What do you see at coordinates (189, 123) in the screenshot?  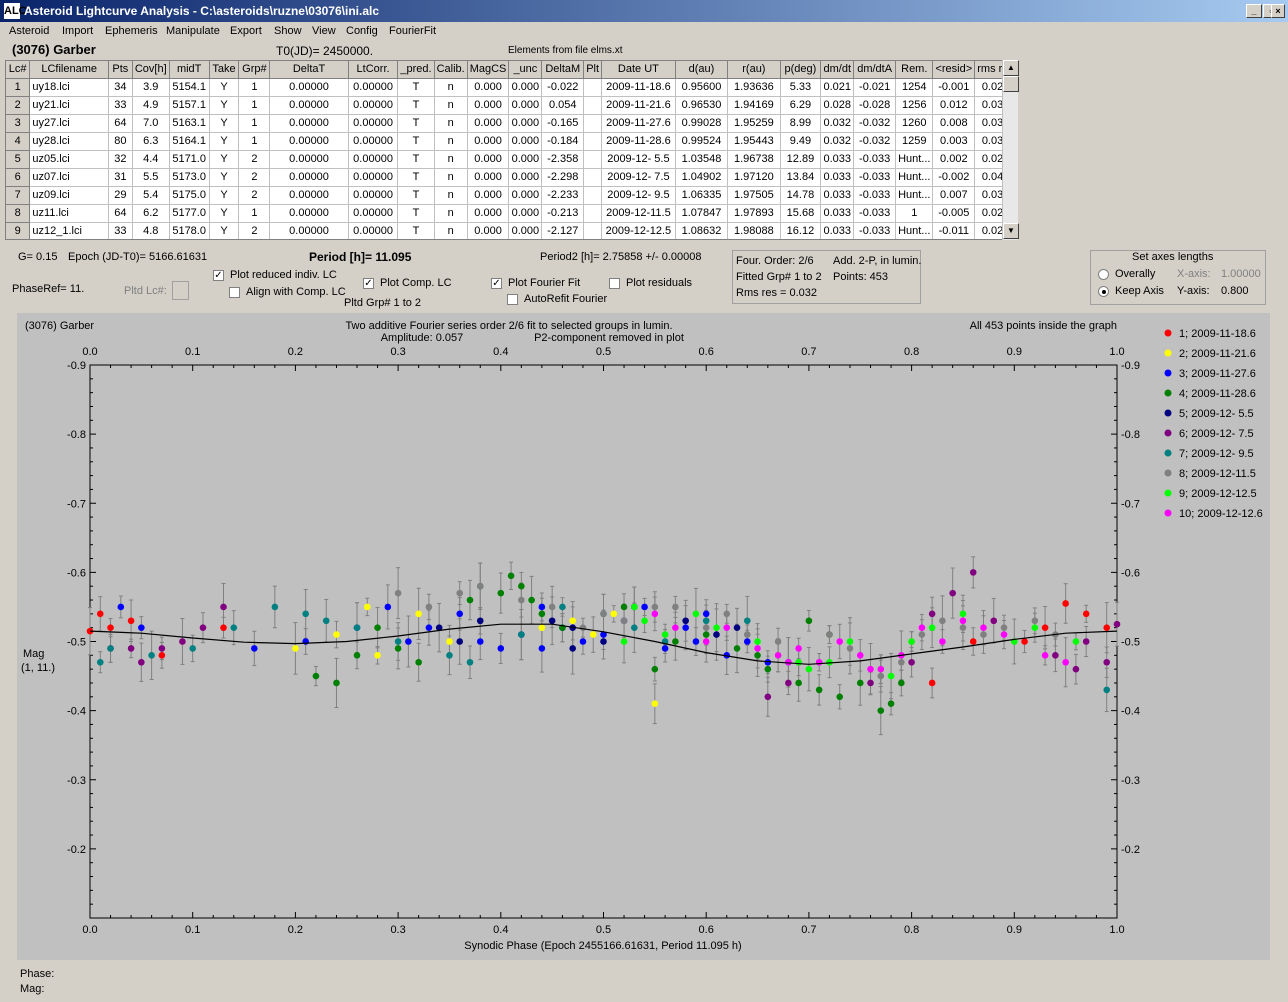 I see `table-cell: 5163.1` at bounding box center [189, 123].